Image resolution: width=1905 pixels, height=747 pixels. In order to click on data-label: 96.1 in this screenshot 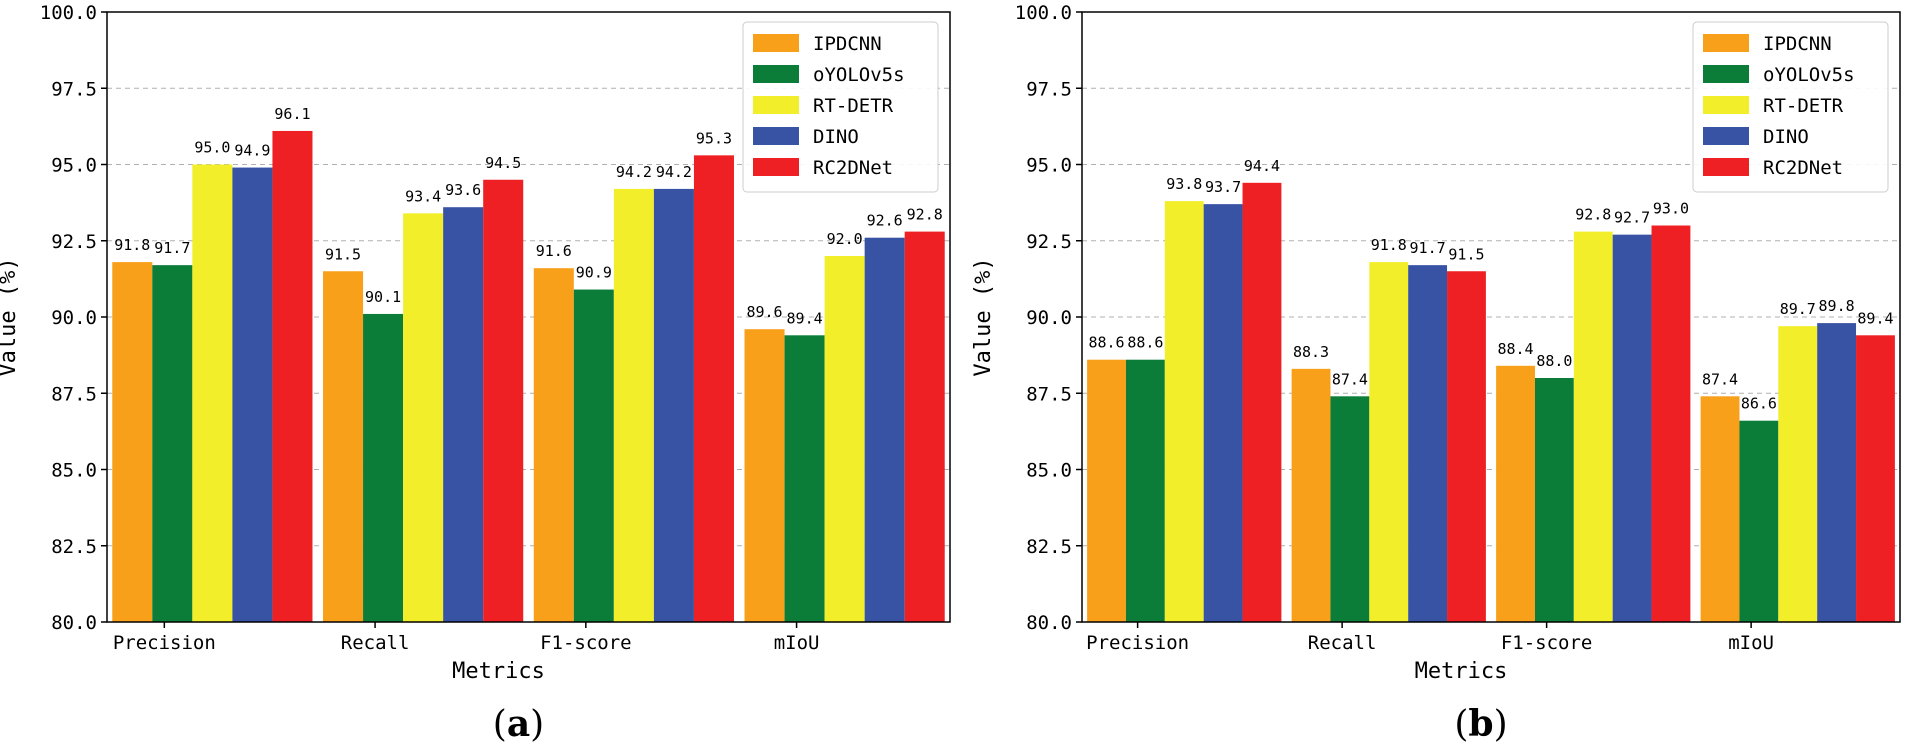, I will do `click(292, 114)`.